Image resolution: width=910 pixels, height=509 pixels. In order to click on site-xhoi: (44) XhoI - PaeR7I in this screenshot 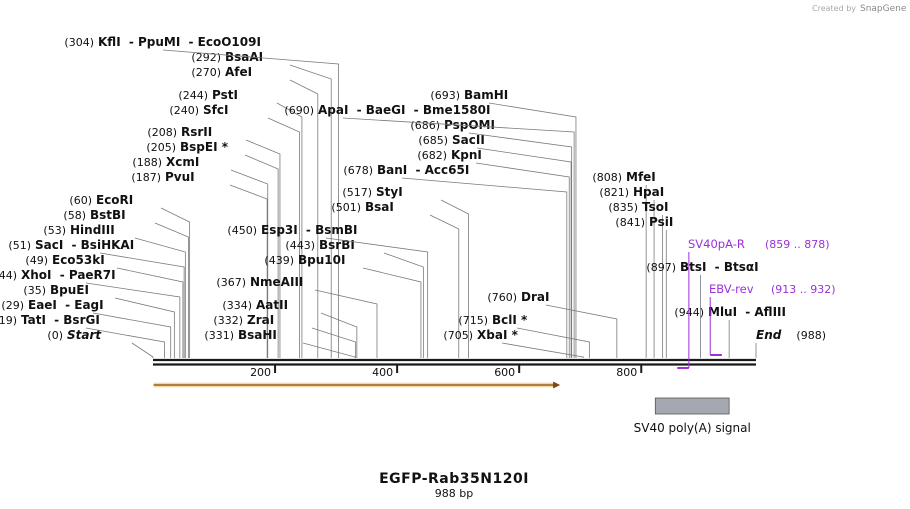, I will do `click(90, 313)`.